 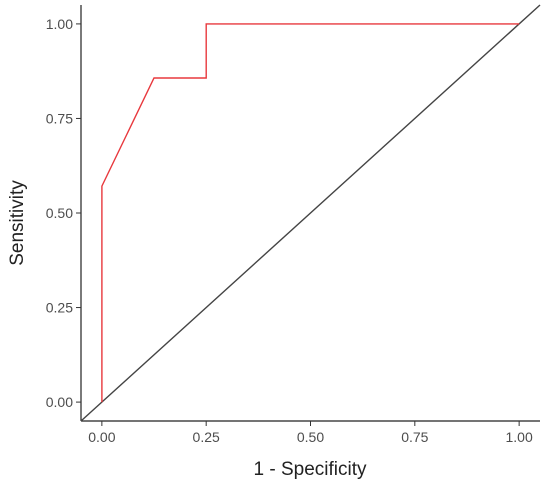 I want to click on y-tick-label: 0.25, so click(x=59, y=308).